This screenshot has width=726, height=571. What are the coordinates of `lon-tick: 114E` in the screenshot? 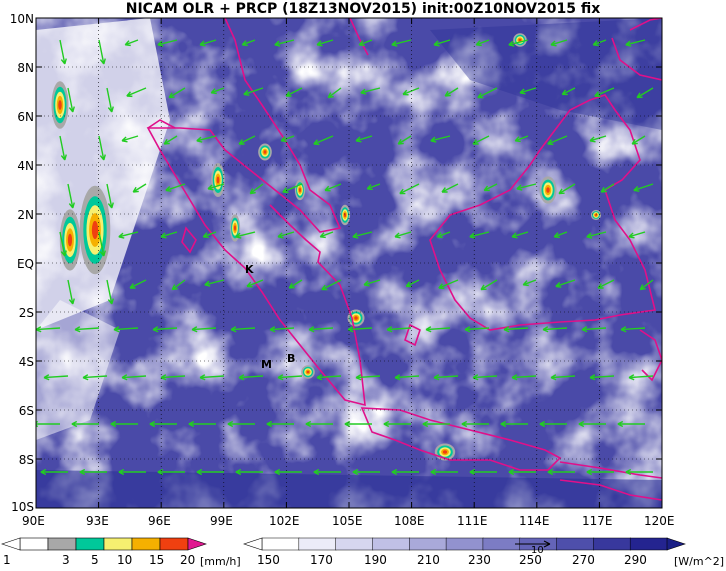 It's located at (534, 521).